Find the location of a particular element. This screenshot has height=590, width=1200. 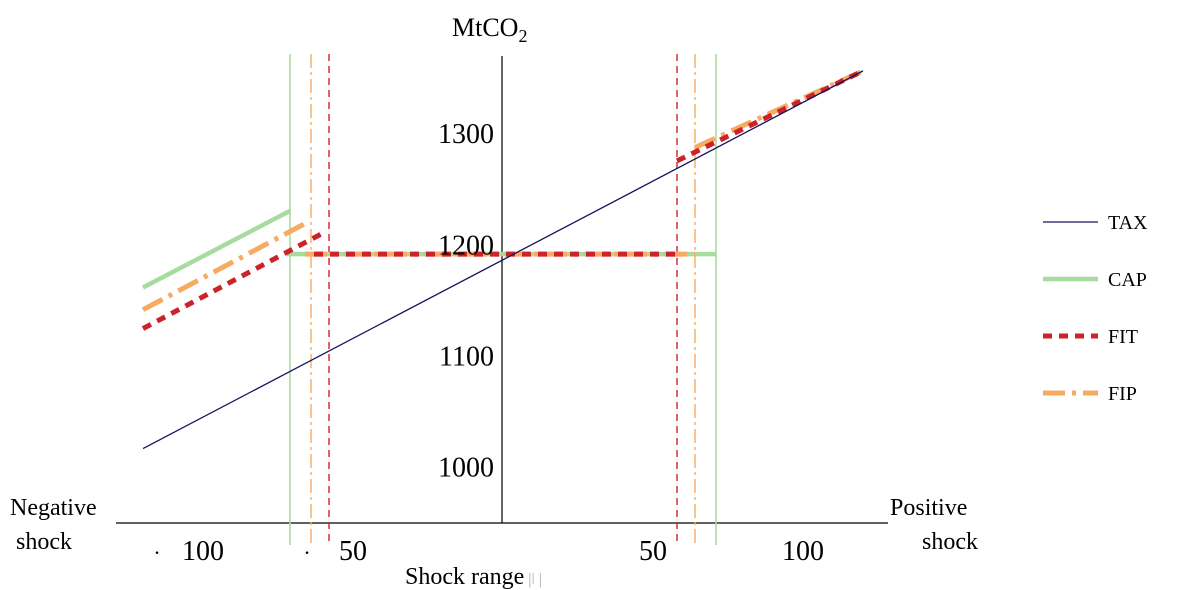

legend-label-tax: TAX is located at coordinates (1128, 223).